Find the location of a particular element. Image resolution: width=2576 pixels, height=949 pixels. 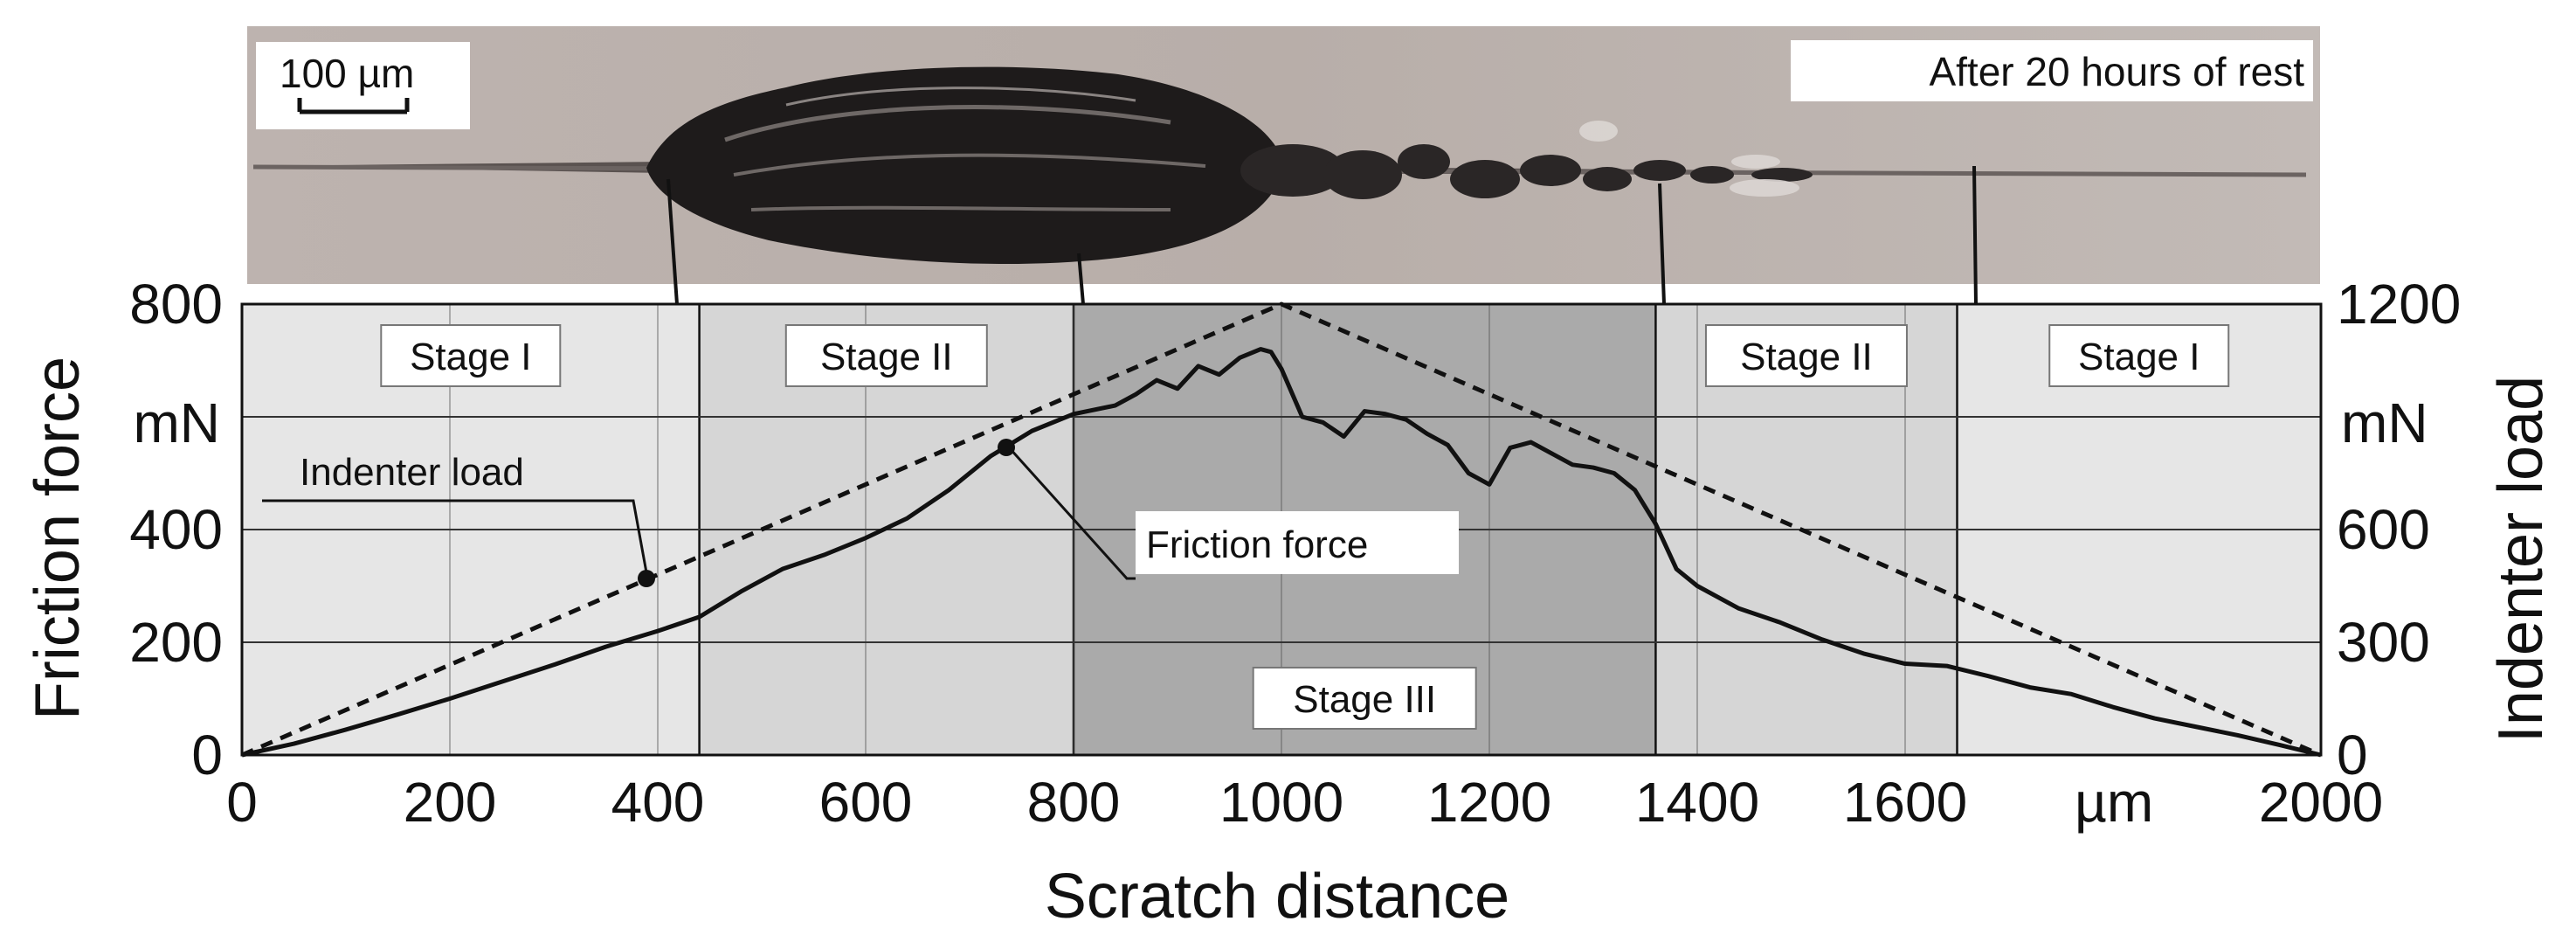

stage-label-3: Stage II is located at coordinates (1806, 357).